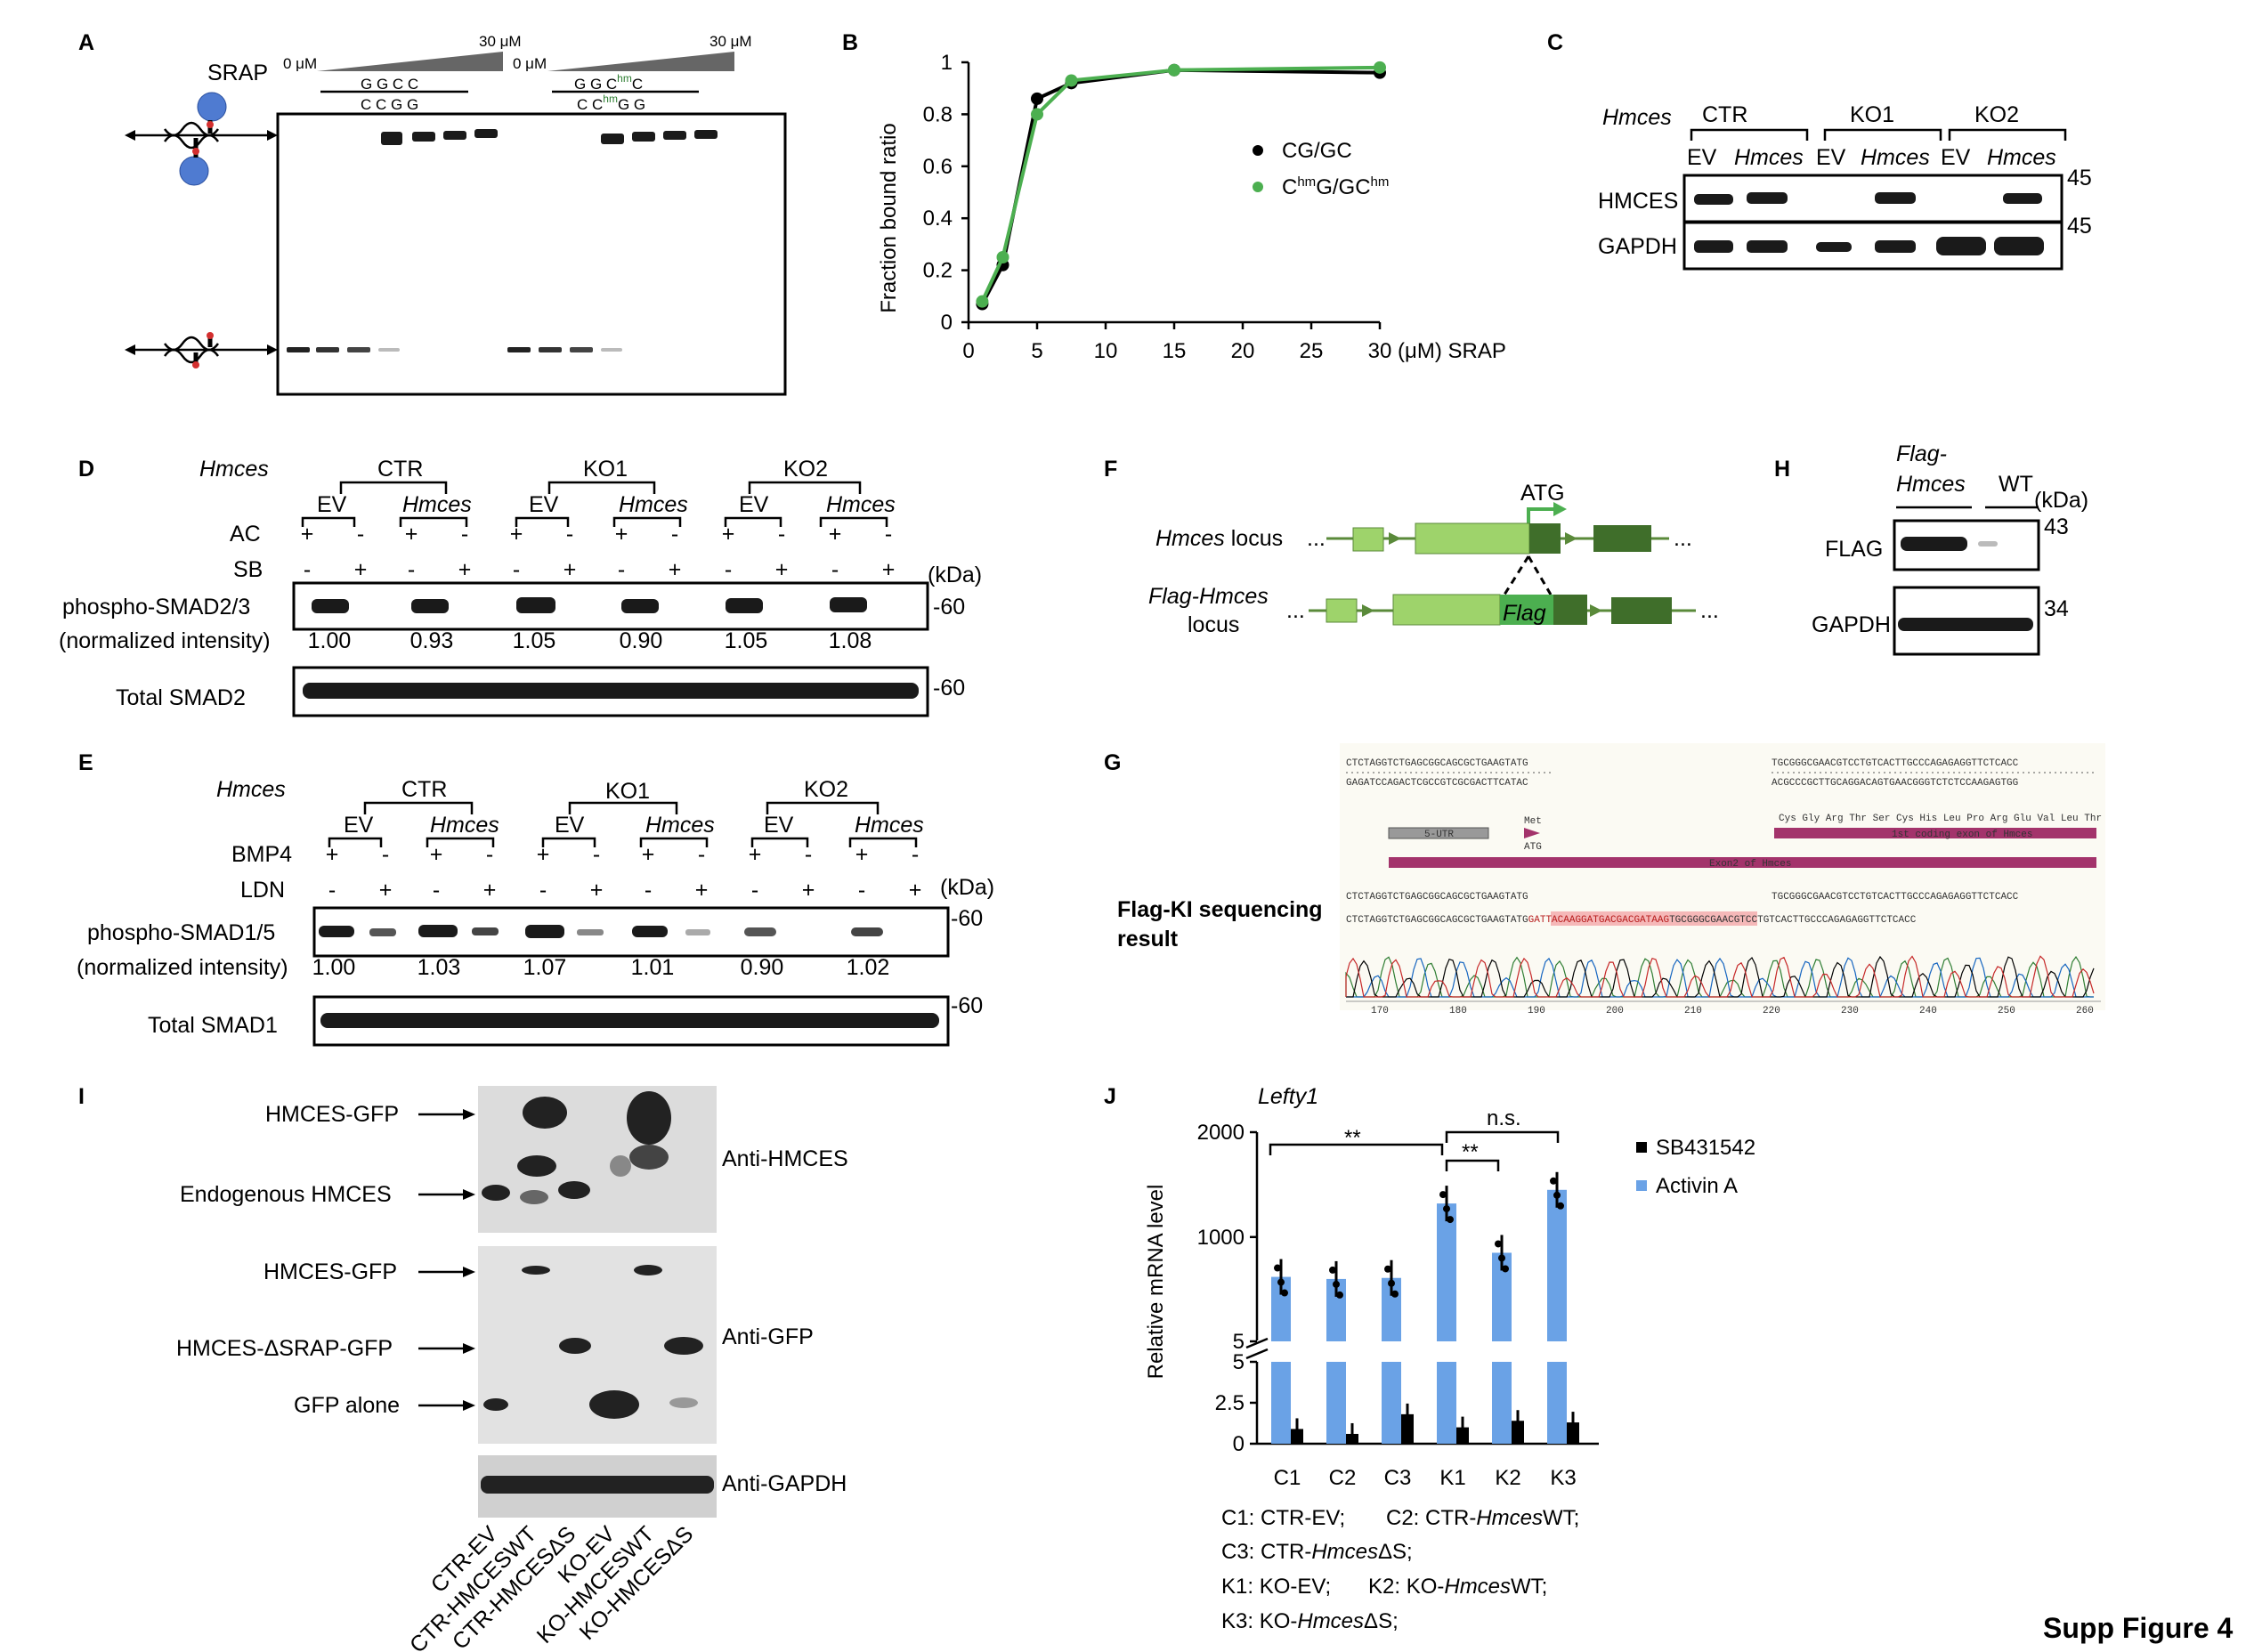 Image resolution: width=2254 pixels, height=1652 pixels. Describe the element at coordinates (1342, 610) in the screenshot. I see `f-exon2a` at that location.